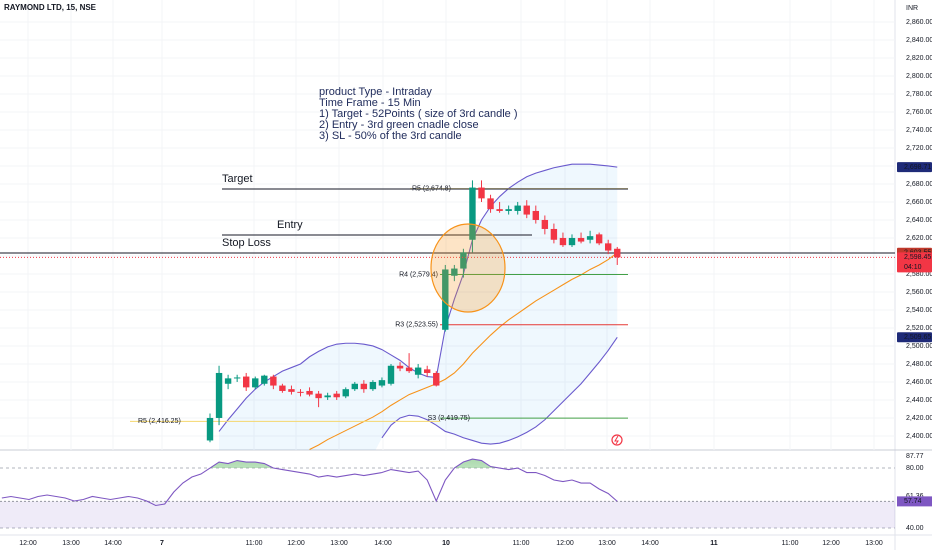 This screenshot has height=550, width=932. I want to click on basis-line, so click(463, 351).